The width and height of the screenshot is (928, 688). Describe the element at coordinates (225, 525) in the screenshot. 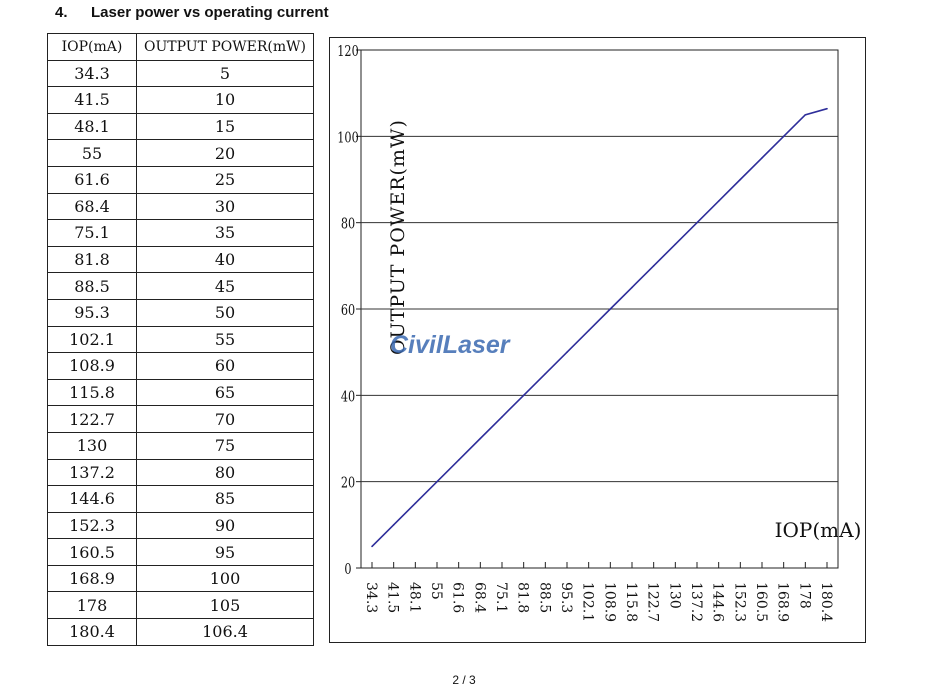

I see `cell-power: 90` at that location.